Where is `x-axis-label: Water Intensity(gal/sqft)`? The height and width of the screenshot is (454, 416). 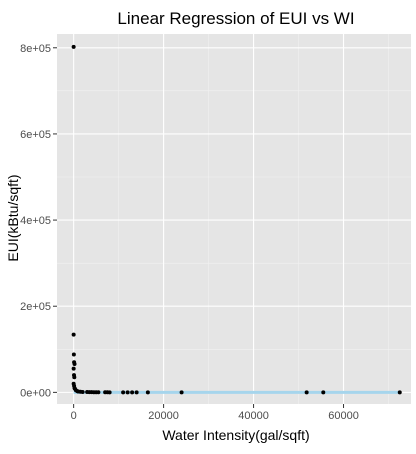 x-axis-label: Water Intensity(gal/sqft) is located at coordinates (235, 435).